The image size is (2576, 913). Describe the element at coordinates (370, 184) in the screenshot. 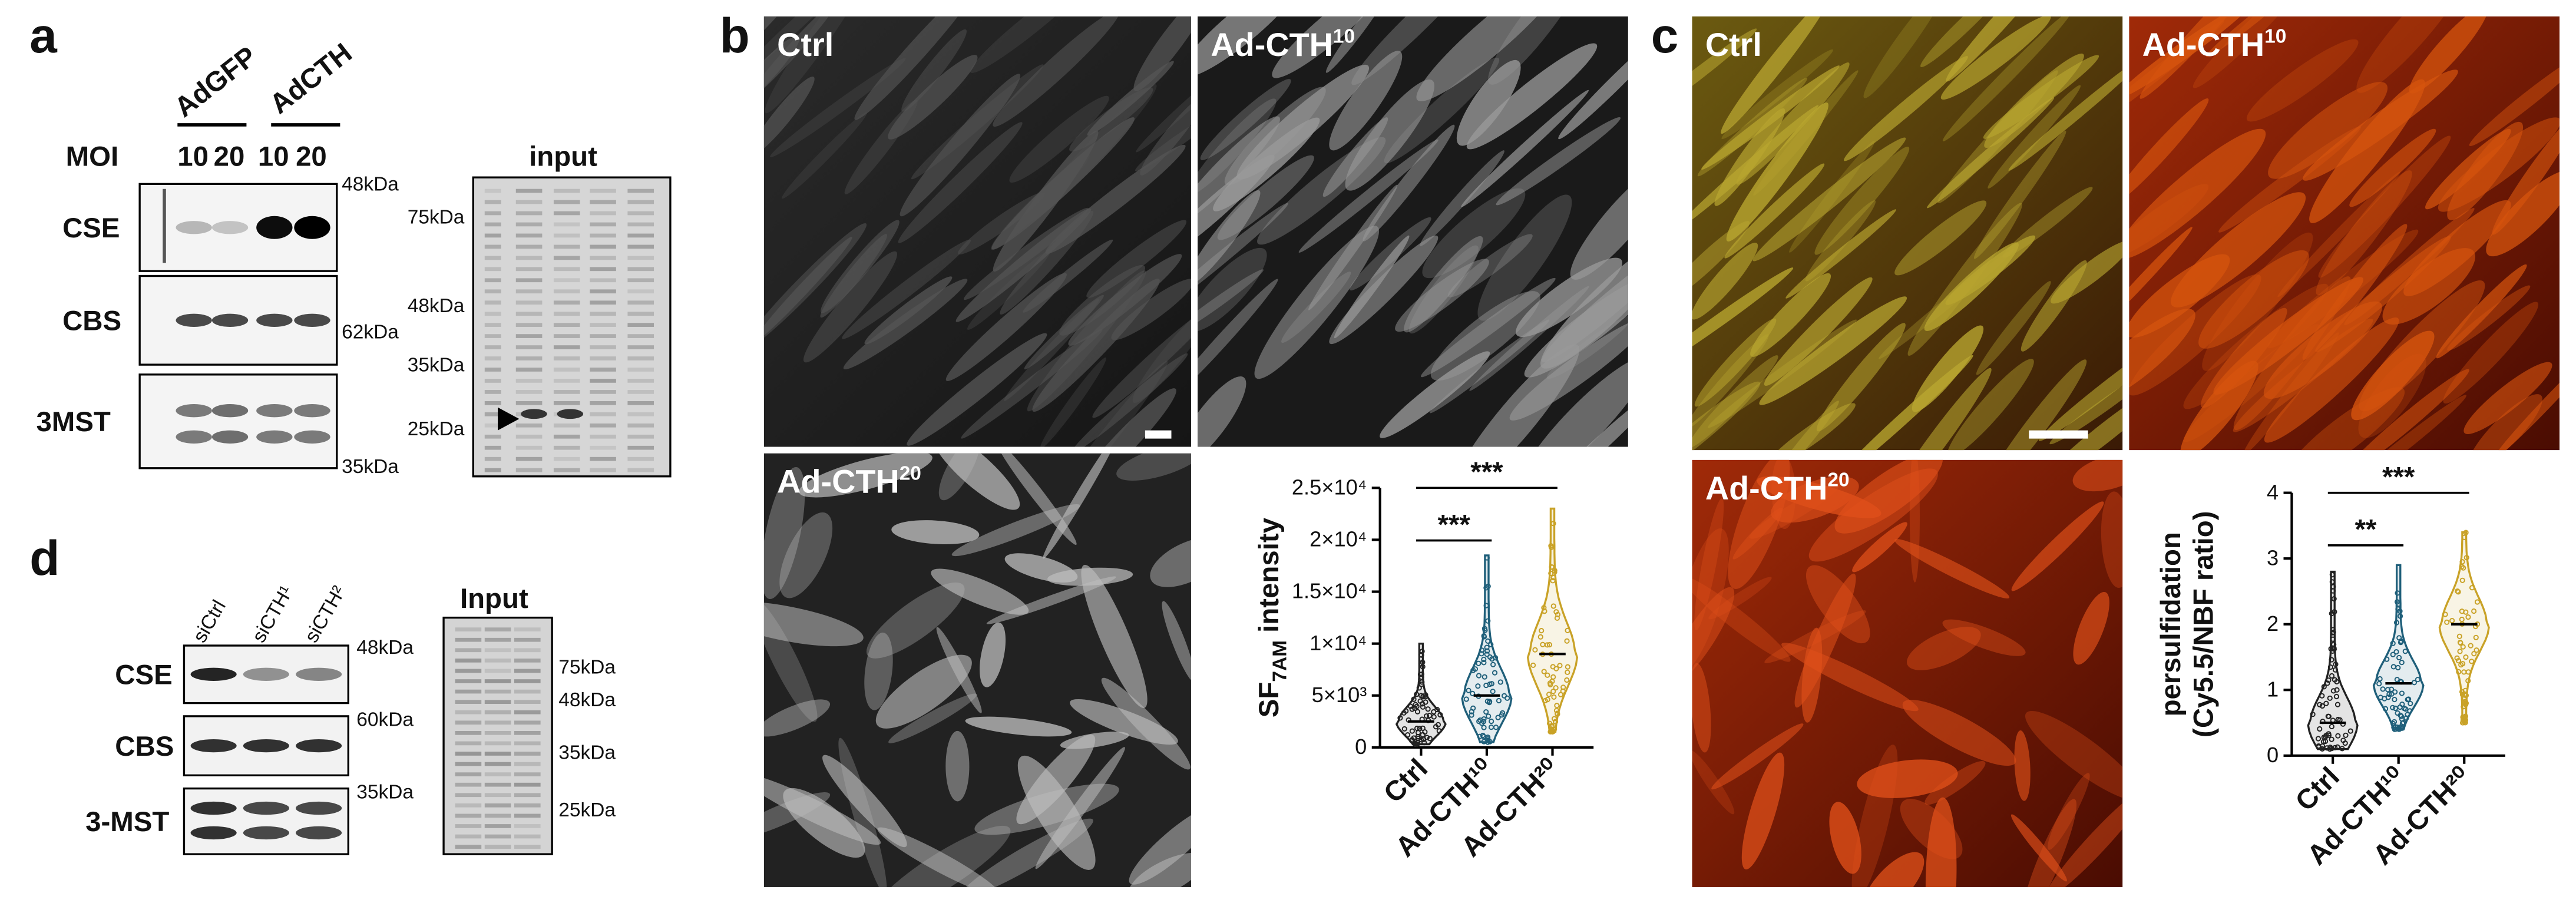

I see `kda-marker: 48kDa` at that location.